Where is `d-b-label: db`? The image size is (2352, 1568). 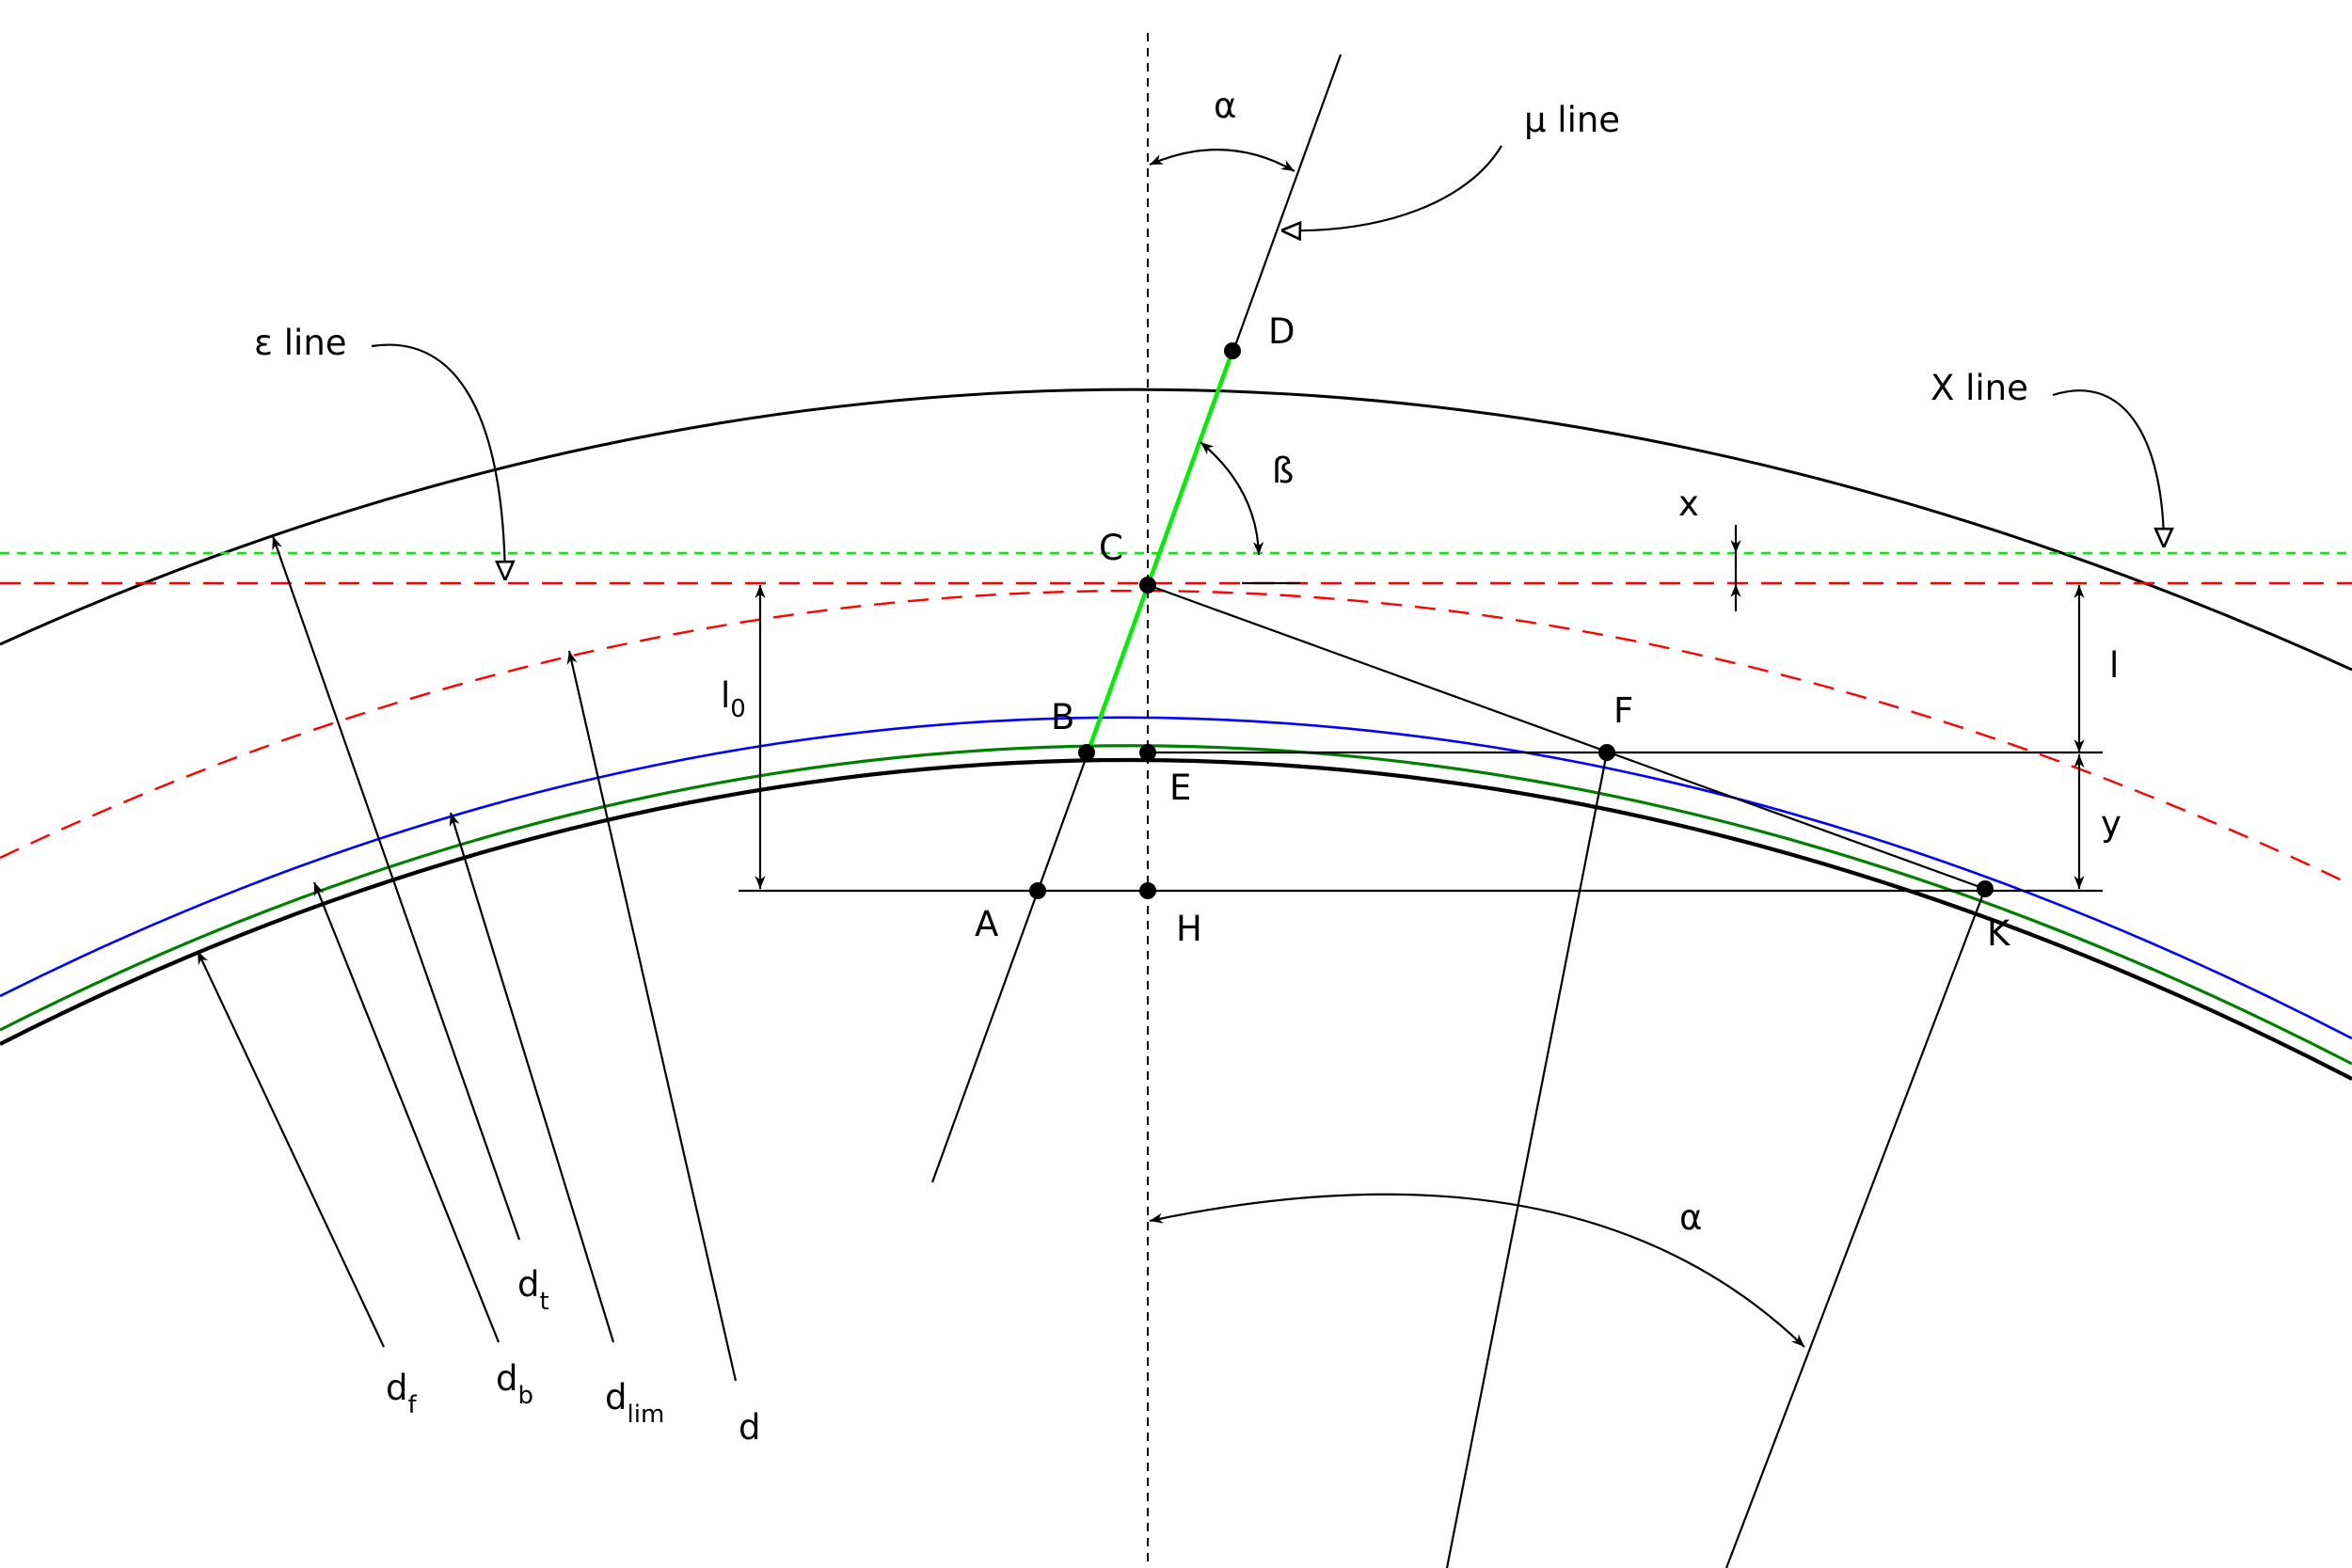
d-b-label: db is located at coordinates (514, 1384).